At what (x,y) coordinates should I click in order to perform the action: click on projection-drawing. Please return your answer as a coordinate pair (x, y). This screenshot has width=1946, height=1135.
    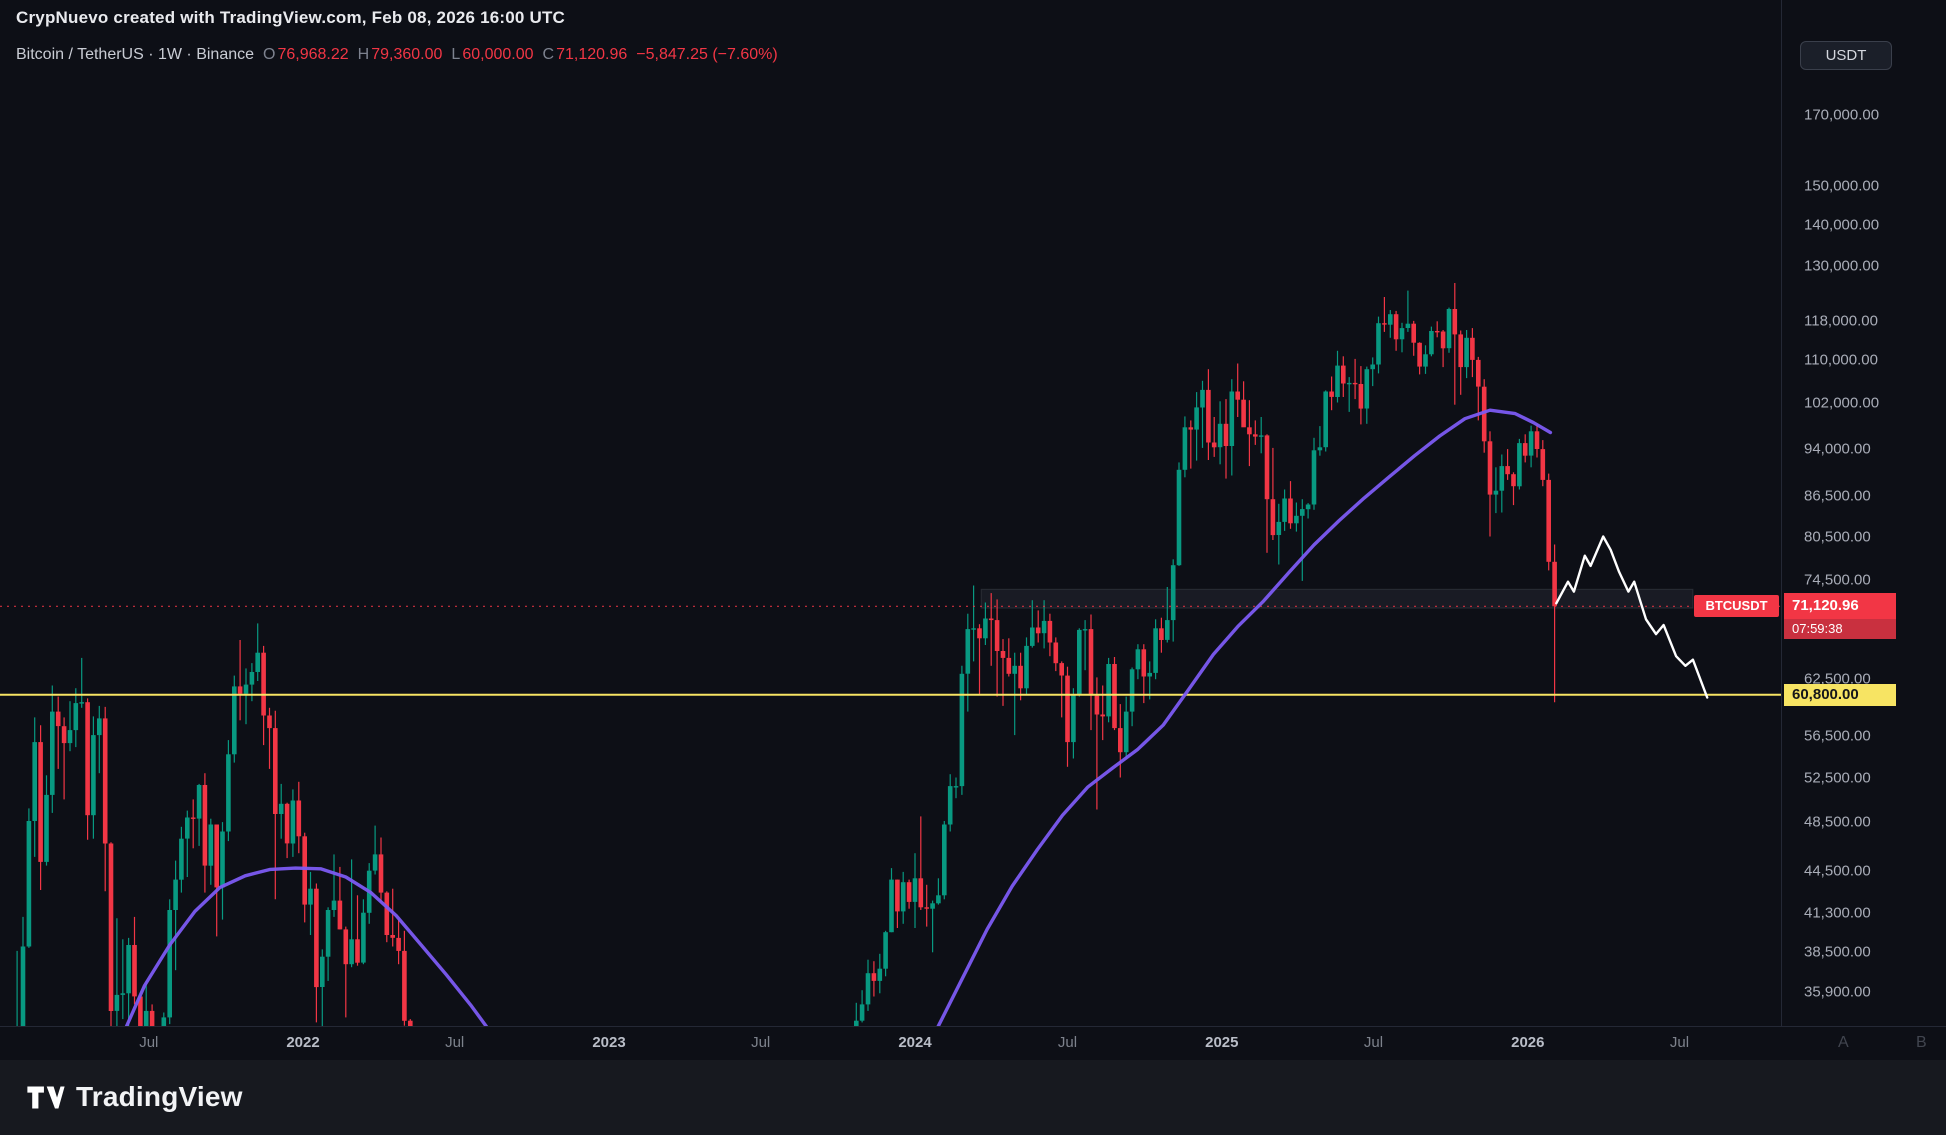
    Looking at the image, I should click on (1632, 617).